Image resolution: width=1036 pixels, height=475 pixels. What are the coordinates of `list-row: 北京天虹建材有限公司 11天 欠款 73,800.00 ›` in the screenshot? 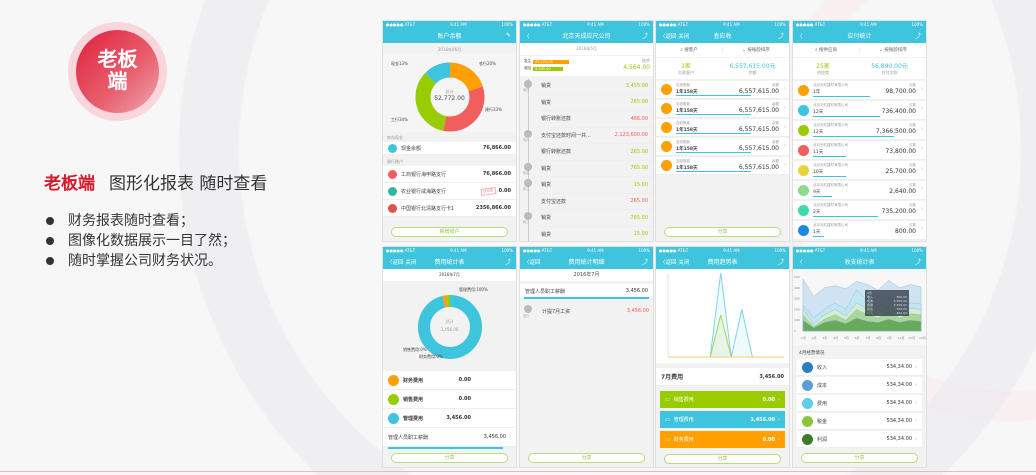 It's located at (859, 150).